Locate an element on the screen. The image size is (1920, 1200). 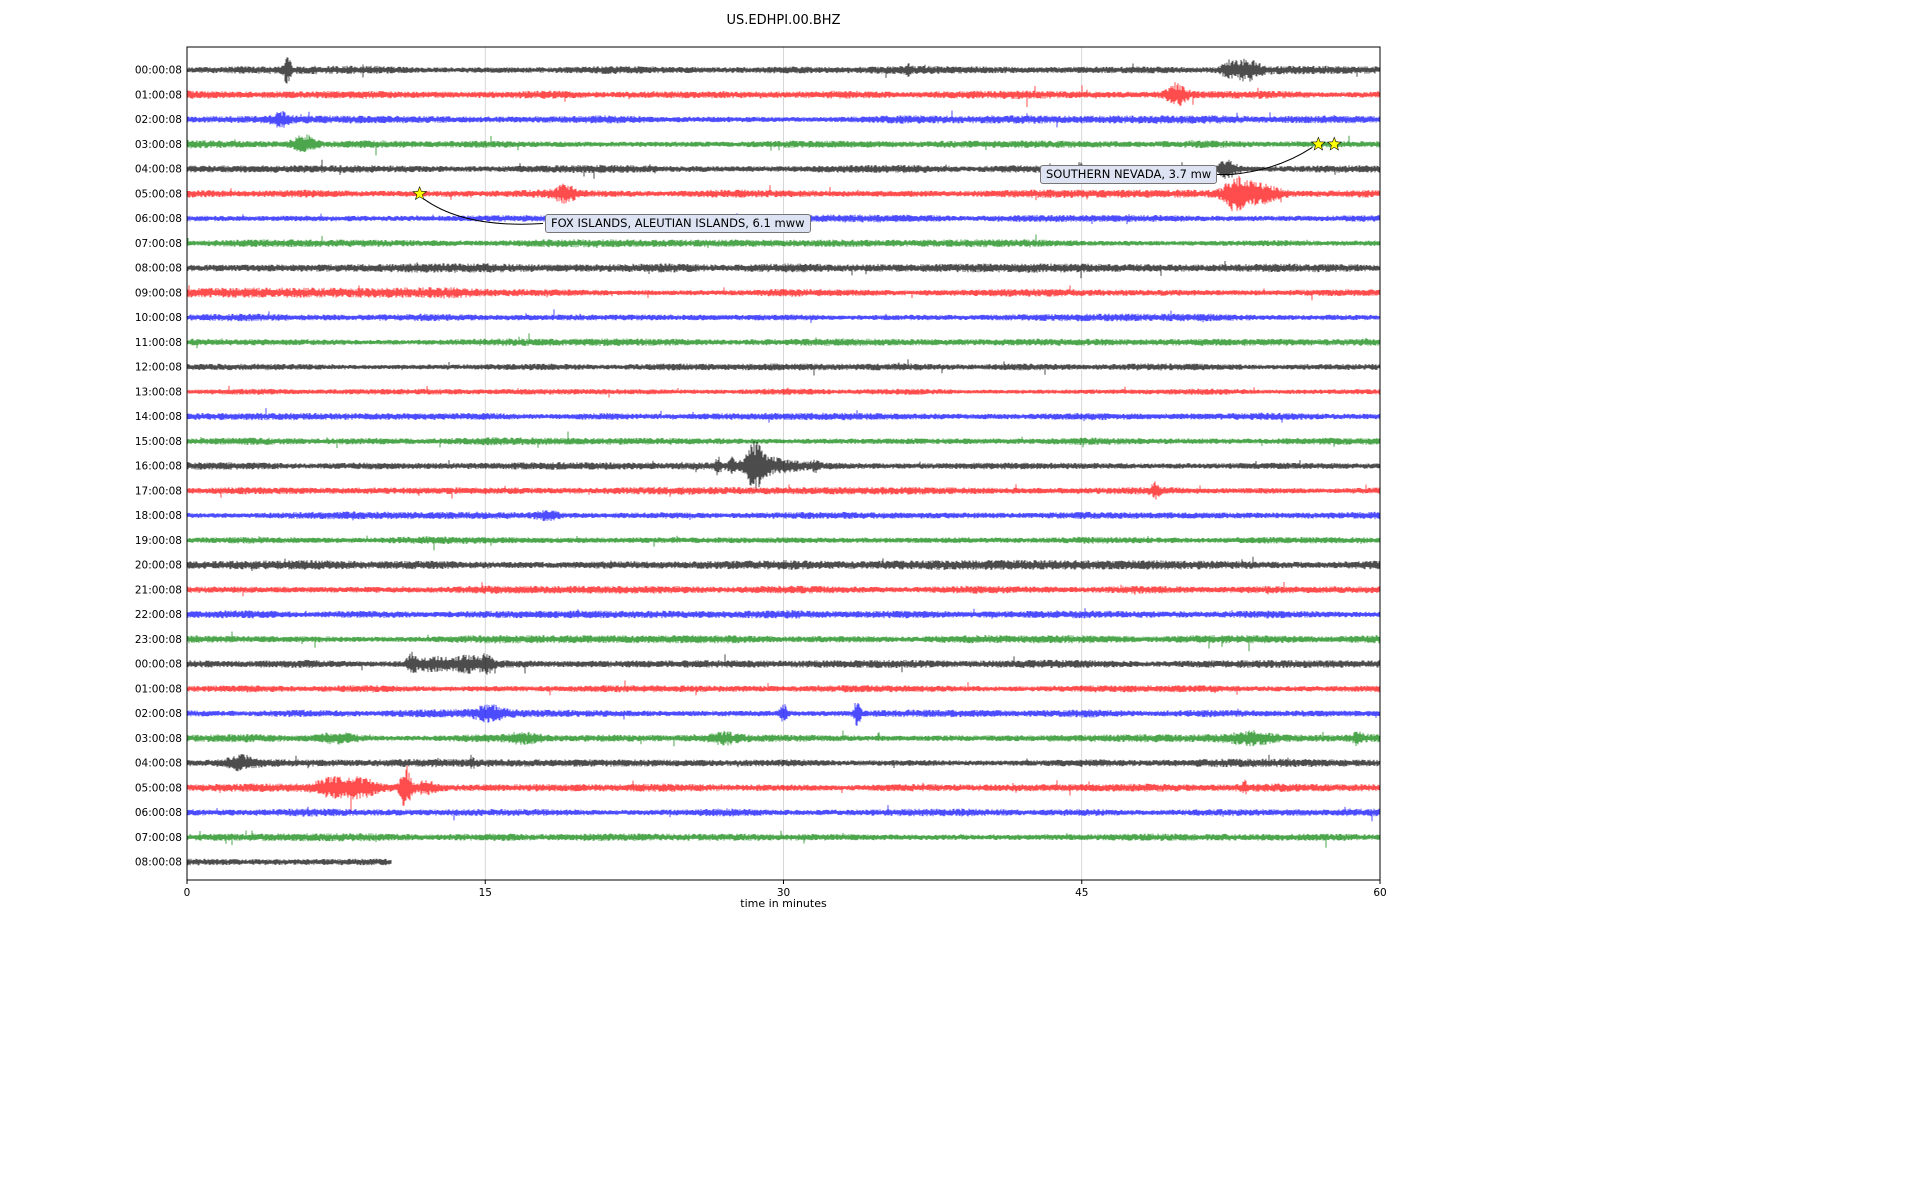
row-label: 23:00:08 is located at coordinates (158, 640).